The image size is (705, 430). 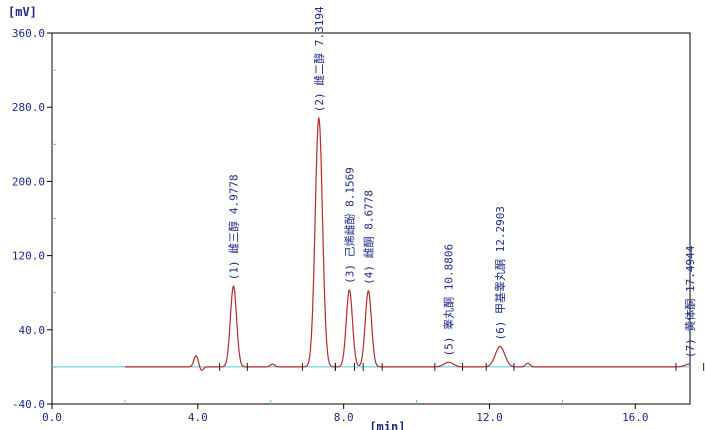 I want to click on peak-label: (7) 黄体酮 17.4944, so click(x=690, y=301).